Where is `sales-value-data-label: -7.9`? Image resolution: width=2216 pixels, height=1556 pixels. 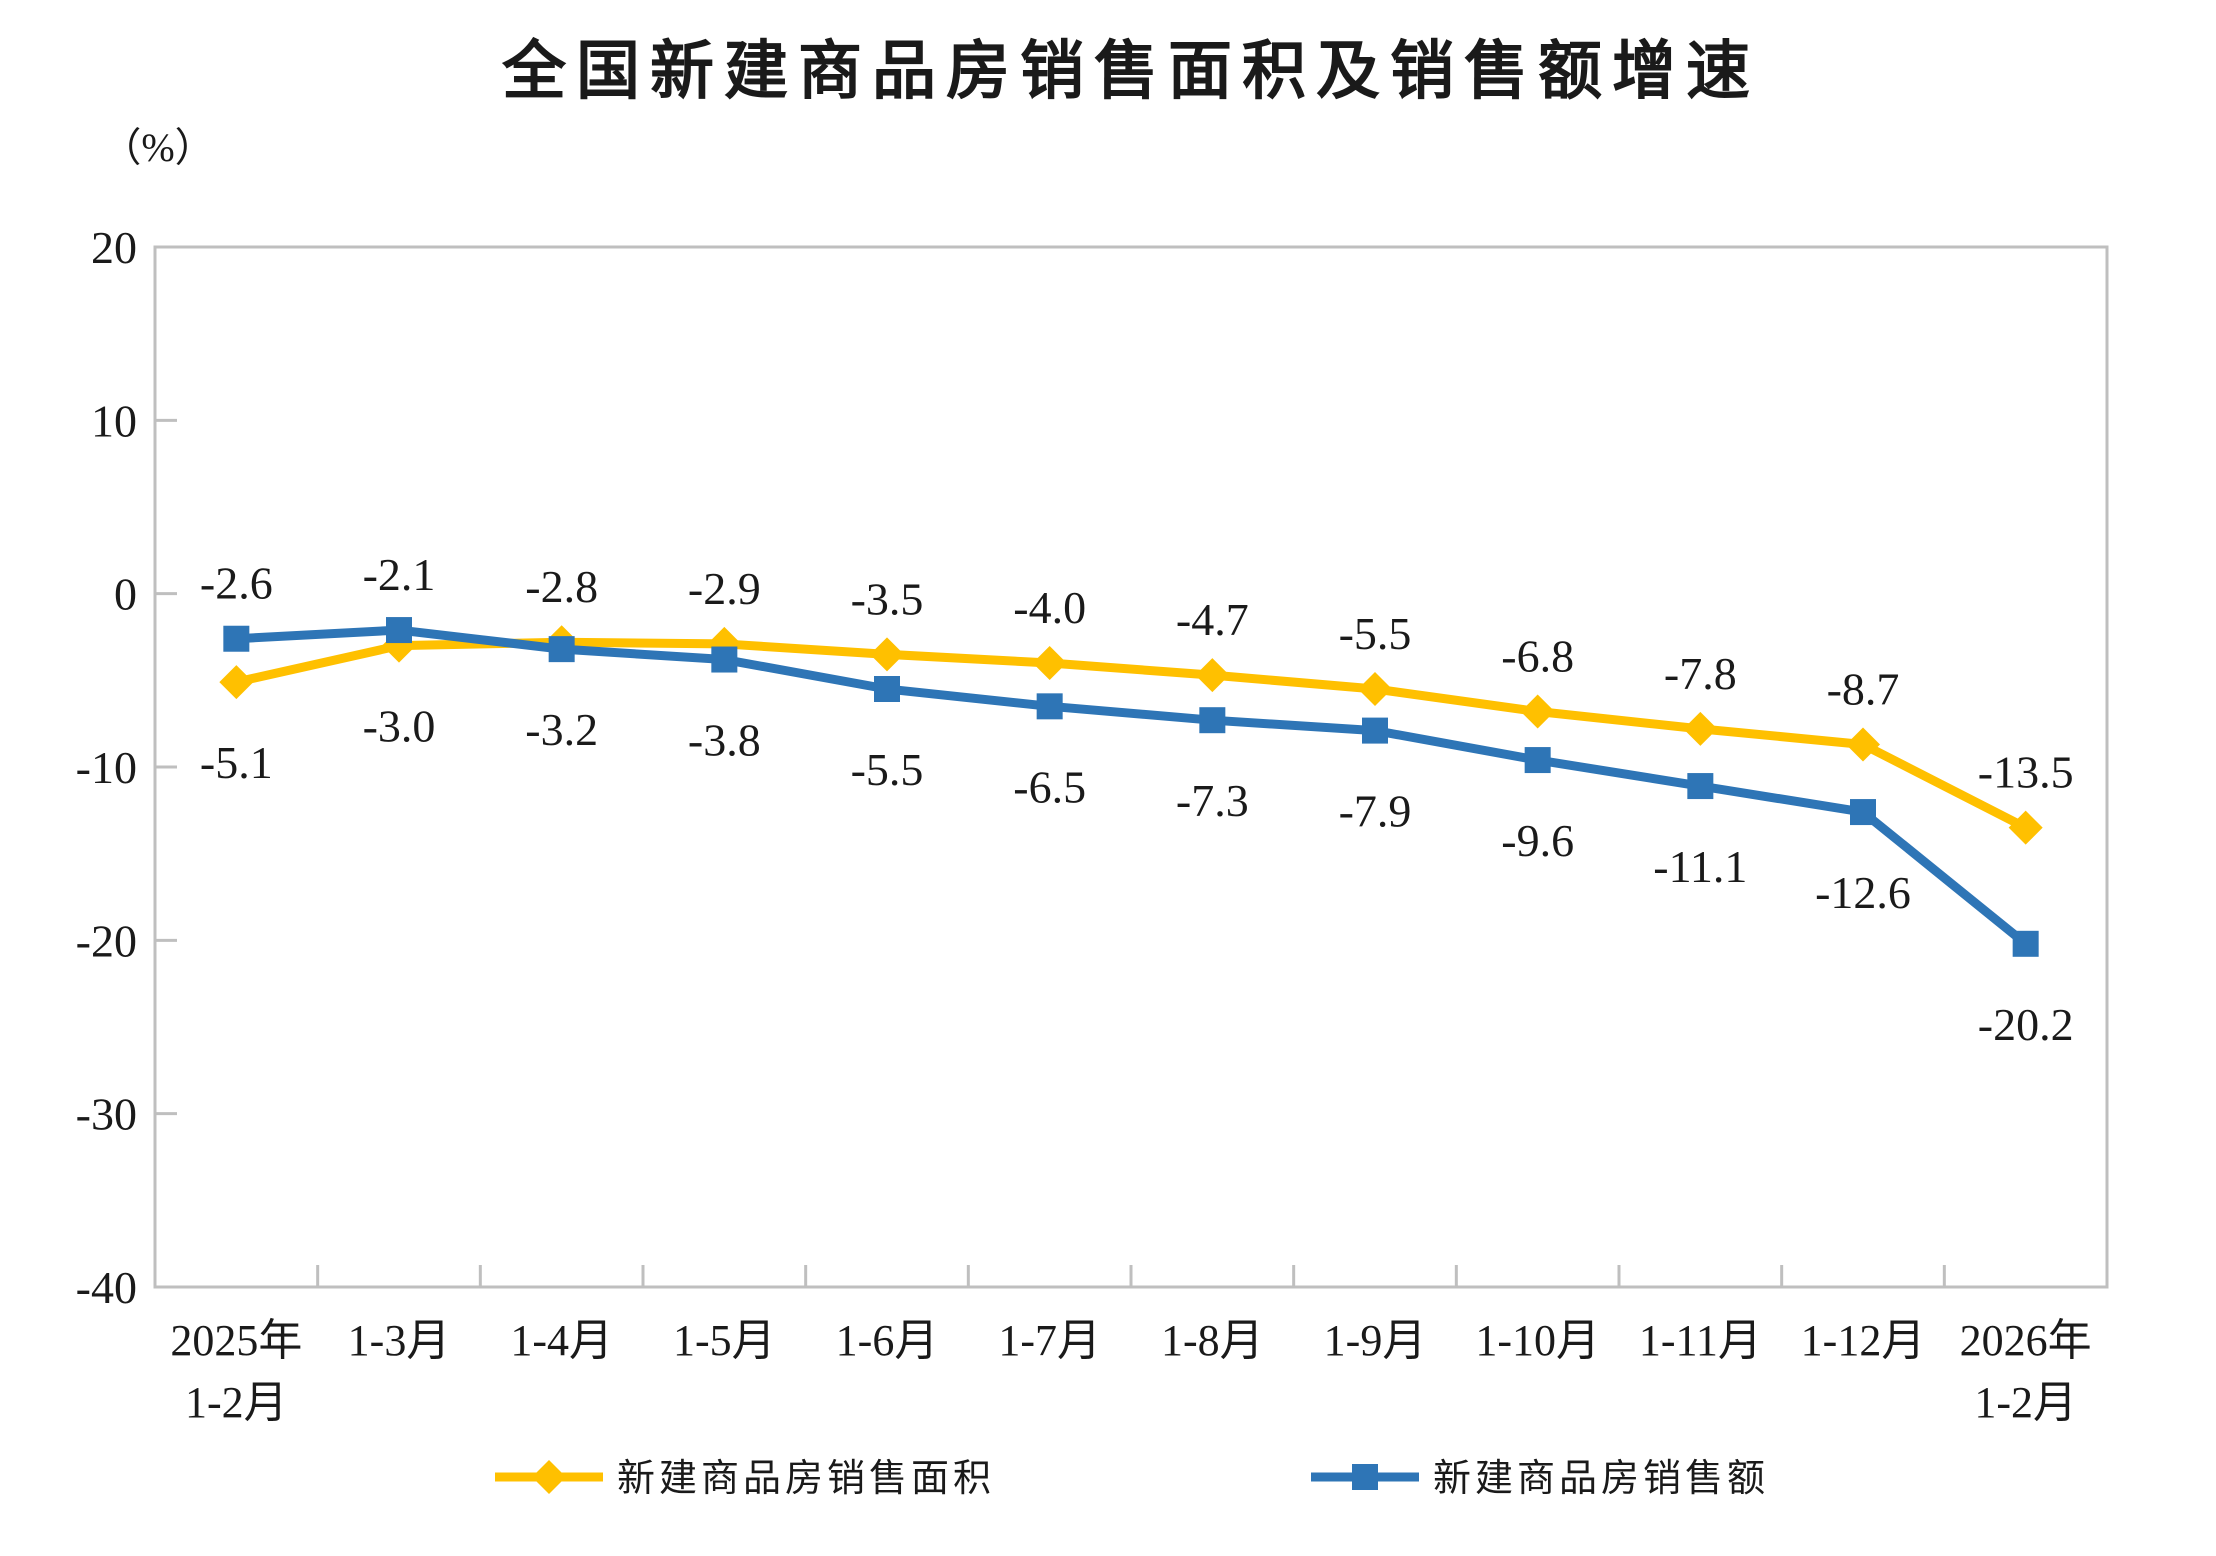 sales-value-data-label: -7.9 is located at coordinates (1375, 811).